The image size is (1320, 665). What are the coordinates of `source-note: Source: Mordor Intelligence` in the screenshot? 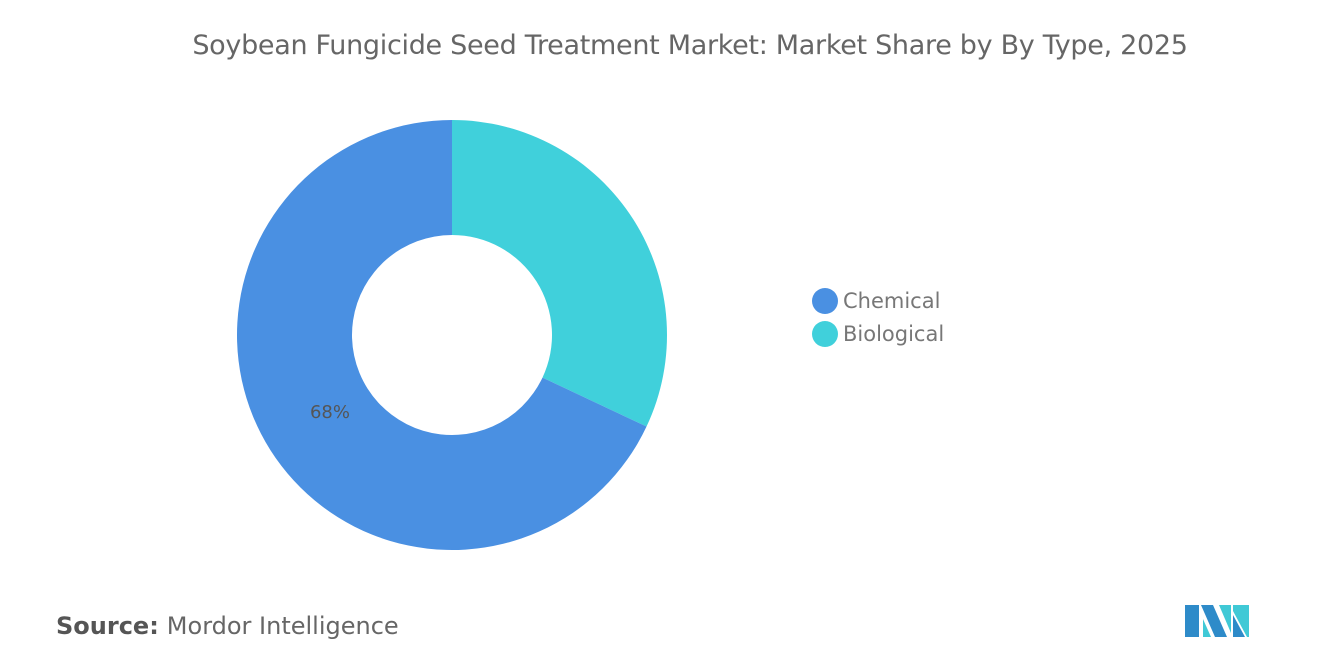 It's located at (227, 626).